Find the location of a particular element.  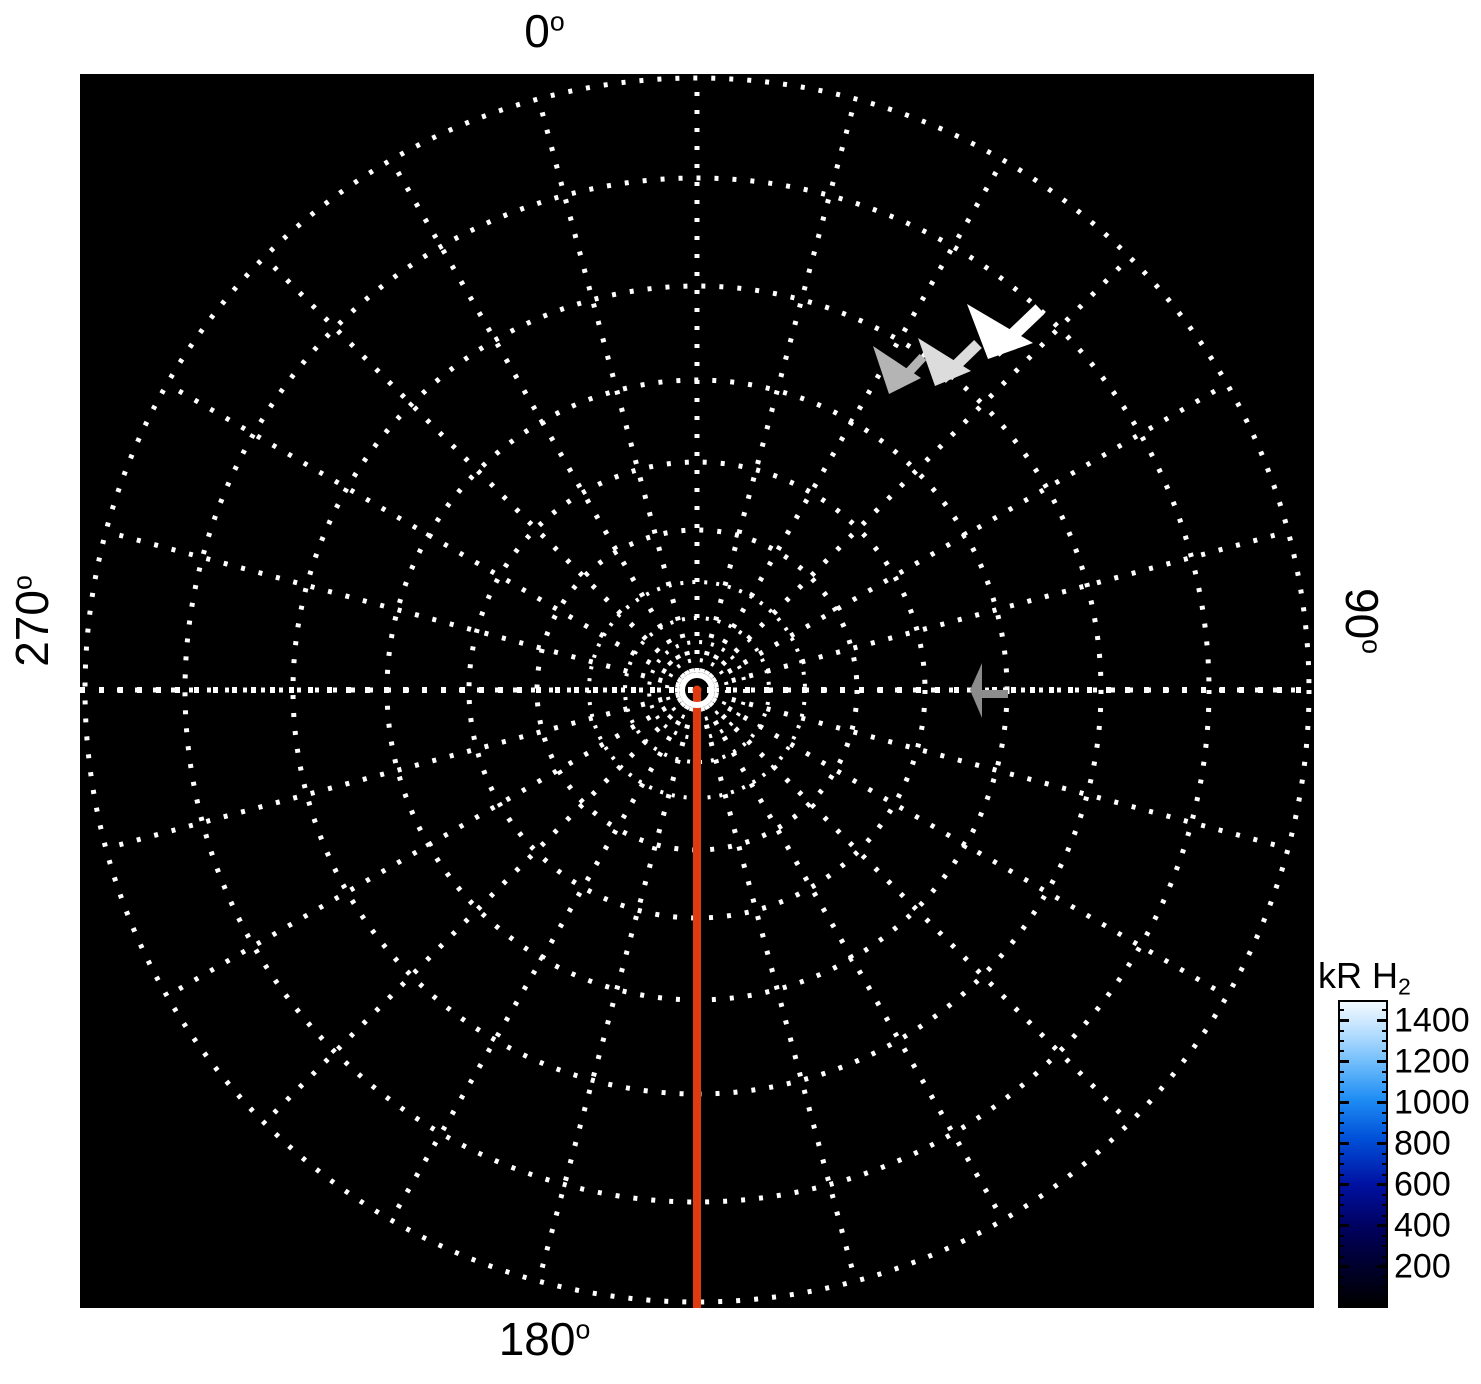

colorbar-tick-label: 800 is located at coordinates (1422, 1143).